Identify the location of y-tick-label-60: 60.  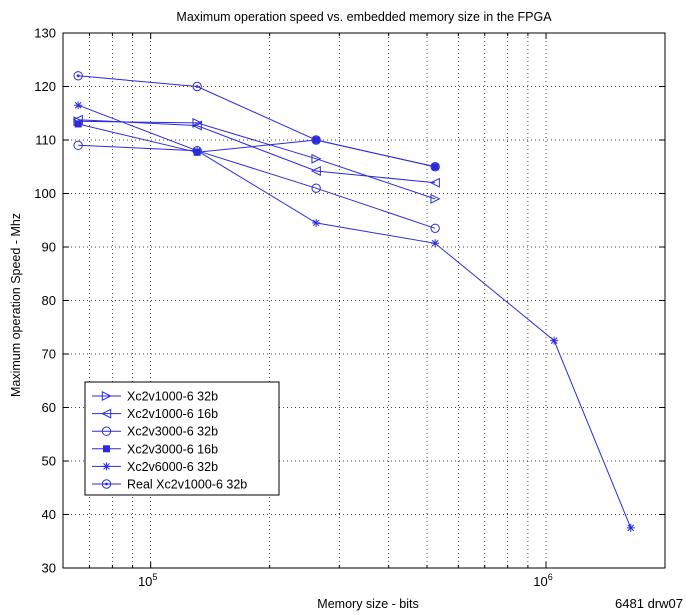
(49, 407).